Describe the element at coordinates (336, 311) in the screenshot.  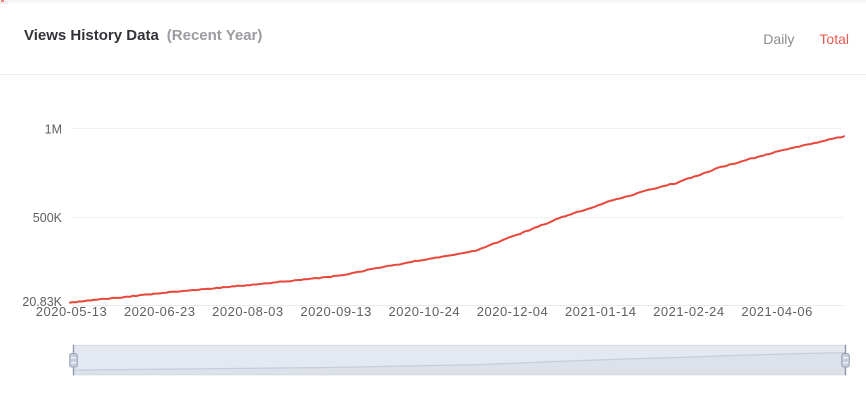
I see `svg-text: 2020-09-13` at that location.